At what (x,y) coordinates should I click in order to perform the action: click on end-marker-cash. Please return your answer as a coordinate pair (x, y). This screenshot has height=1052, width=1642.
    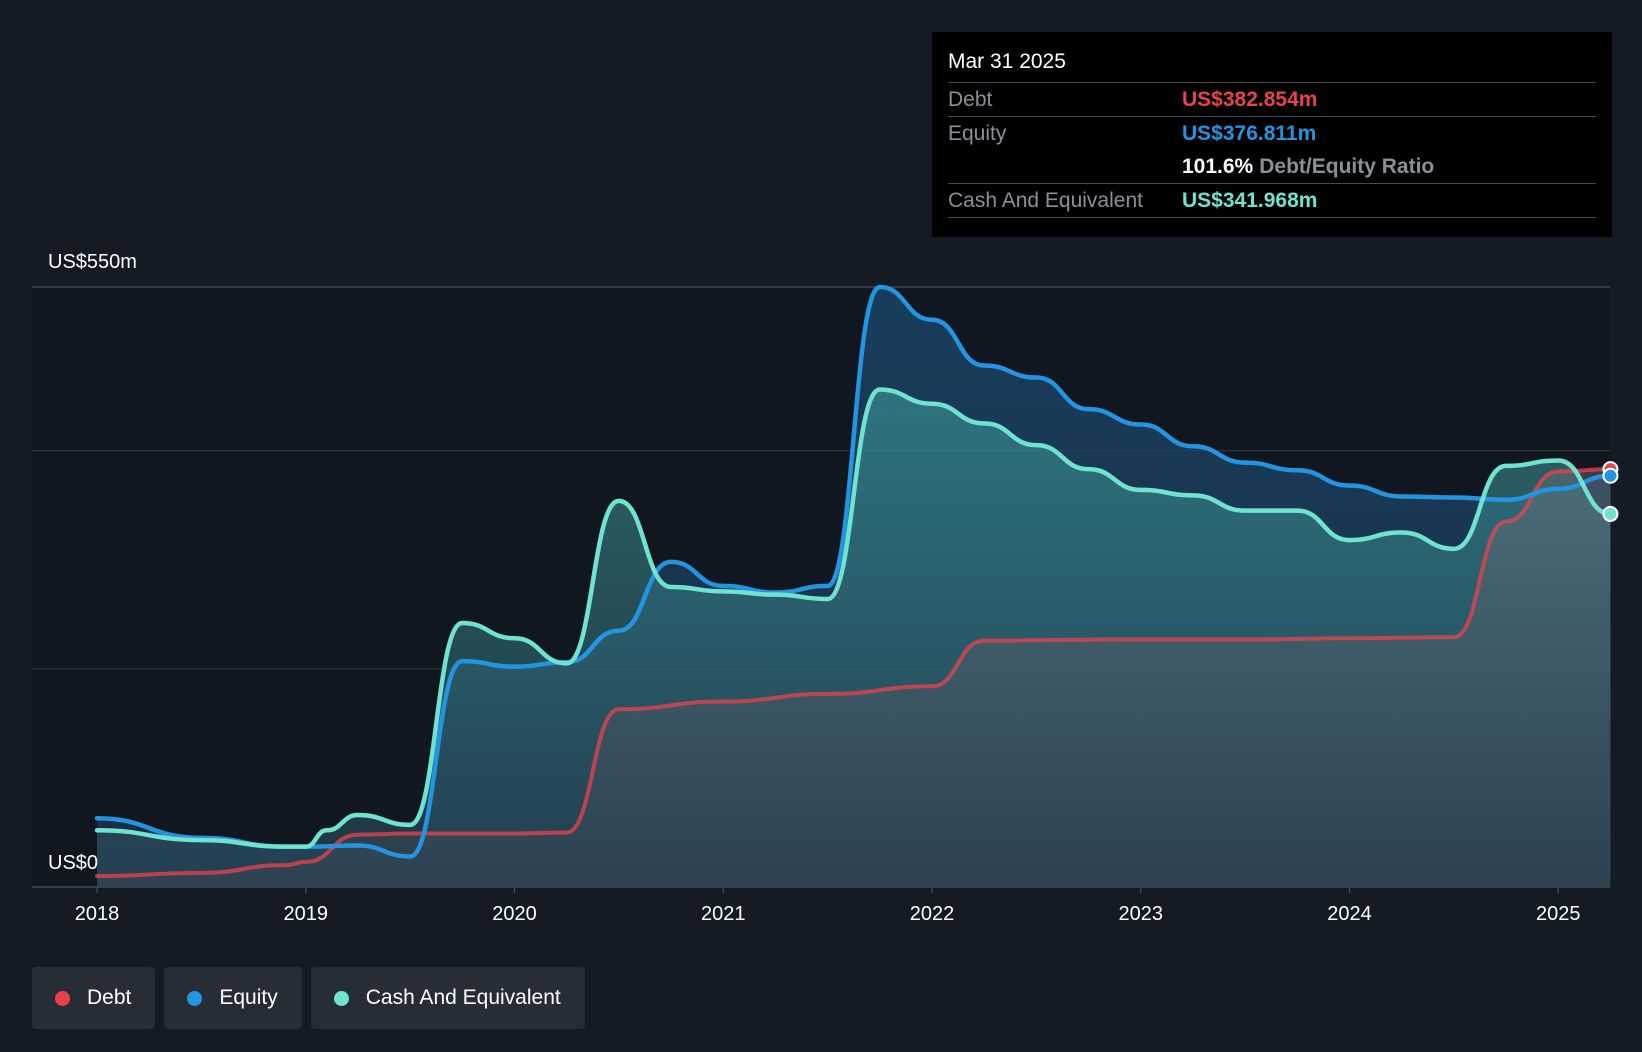
    Looking at the image, I should click on (1610, 513).